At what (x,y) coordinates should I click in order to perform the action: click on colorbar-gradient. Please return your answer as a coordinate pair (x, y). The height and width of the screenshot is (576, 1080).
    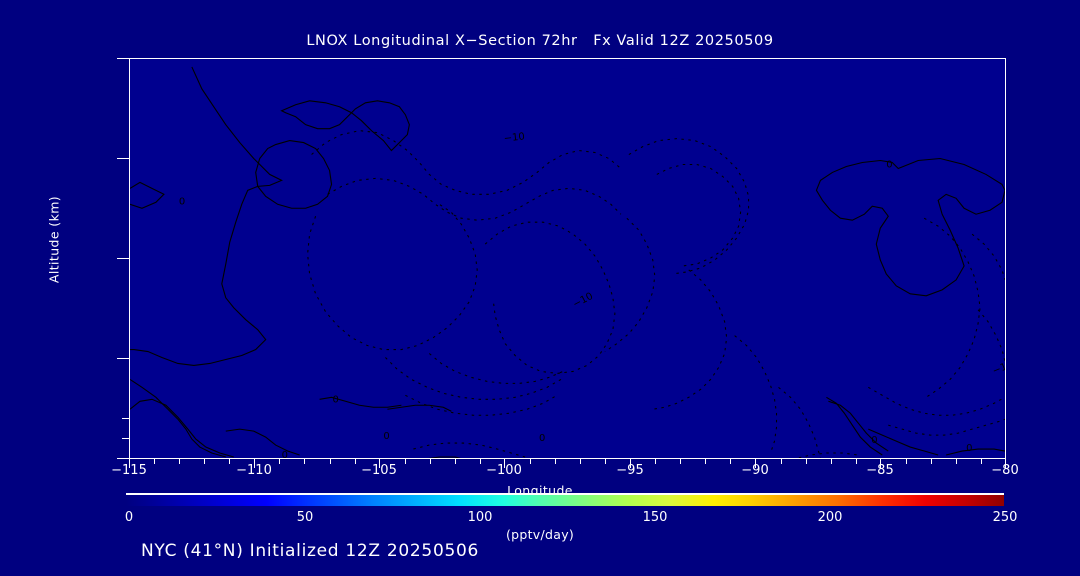
    Looking at the image, I should click on (565, 499).